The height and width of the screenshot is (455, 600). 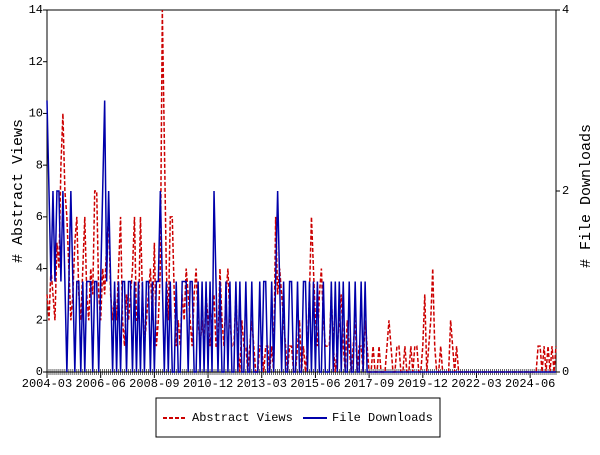 What do you see at coordinates (39, 269) in the screenshot?
I see `y-tick-label: 4` at bounding box center [39, 269].